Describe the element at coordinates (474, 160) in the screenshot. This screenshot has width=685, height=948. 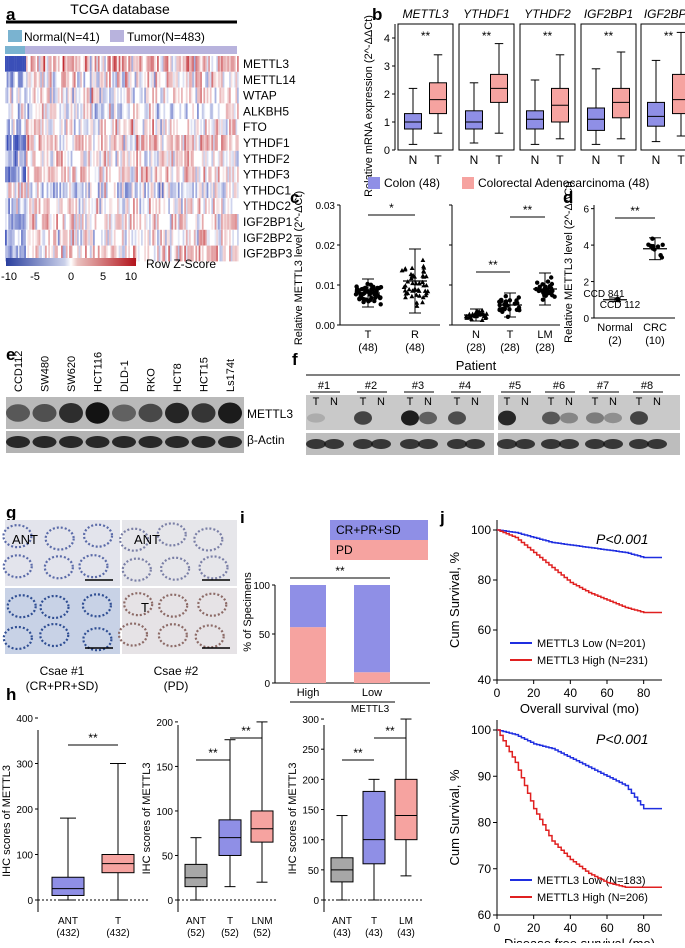
I see `x-tick-label: N` at that location.